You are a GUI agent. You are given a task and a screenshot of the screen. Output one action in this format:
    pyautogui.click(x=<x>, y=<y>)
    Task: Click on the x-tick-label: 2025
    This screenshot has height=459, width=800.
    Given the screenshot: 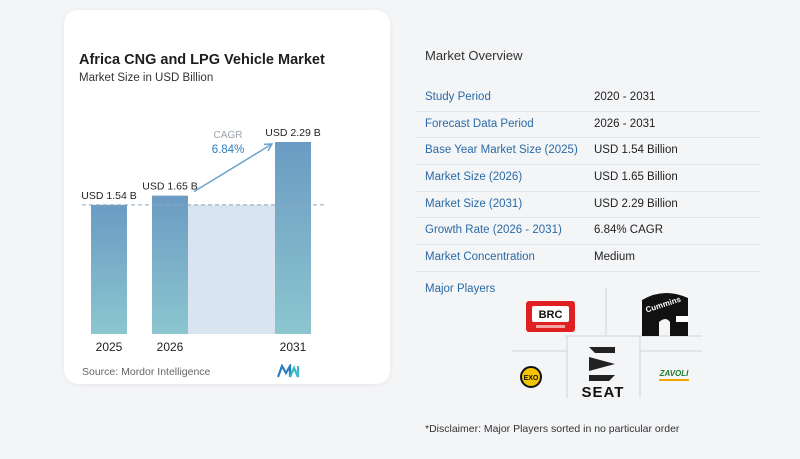 What is the action you would take?
    pyautogui.click(x=109, y=347)
    